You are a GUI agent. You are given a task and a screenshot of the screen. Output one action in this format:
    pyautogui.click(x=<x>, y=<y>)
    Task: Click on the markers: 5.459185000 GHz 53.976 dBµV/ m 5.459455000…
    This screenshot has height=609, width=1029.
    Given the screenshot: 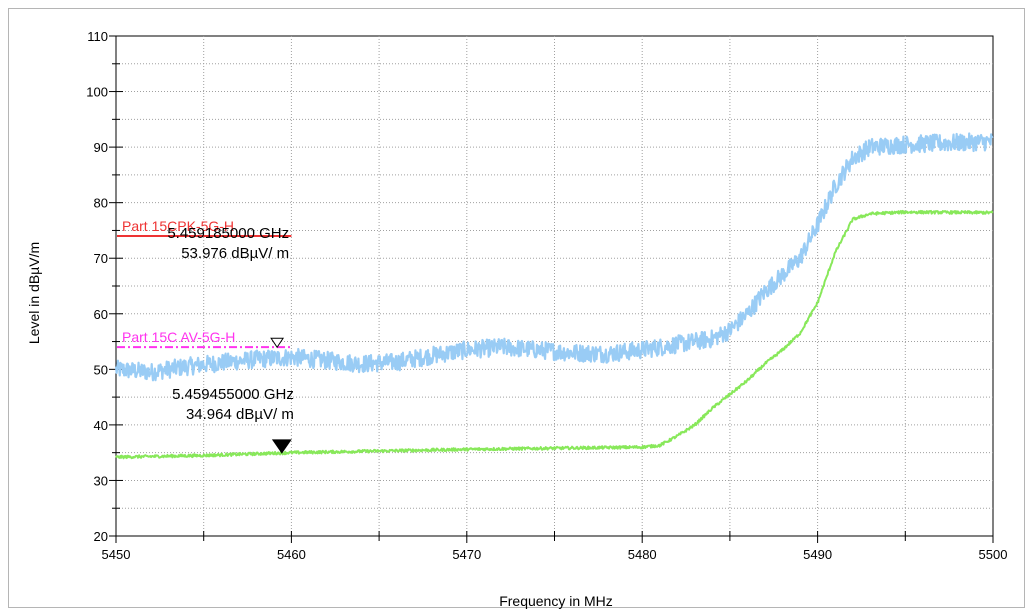 What is the action you would take?
    pyautogui.click(x=230, y=339)
    